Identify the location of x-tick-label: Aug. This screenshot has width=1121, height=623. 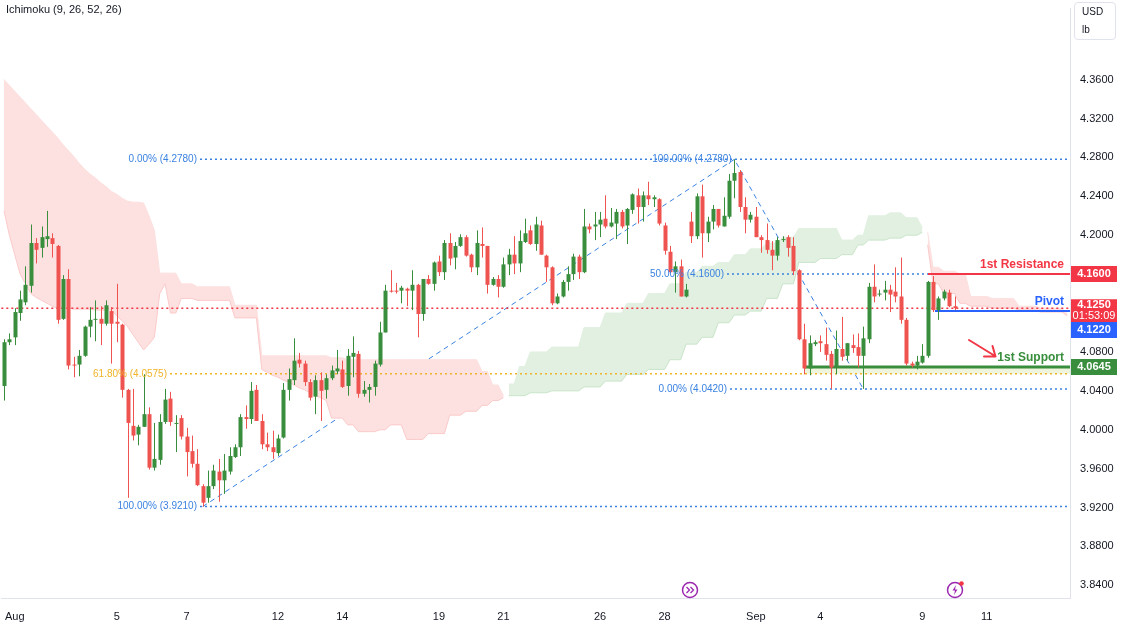
(14, 615).